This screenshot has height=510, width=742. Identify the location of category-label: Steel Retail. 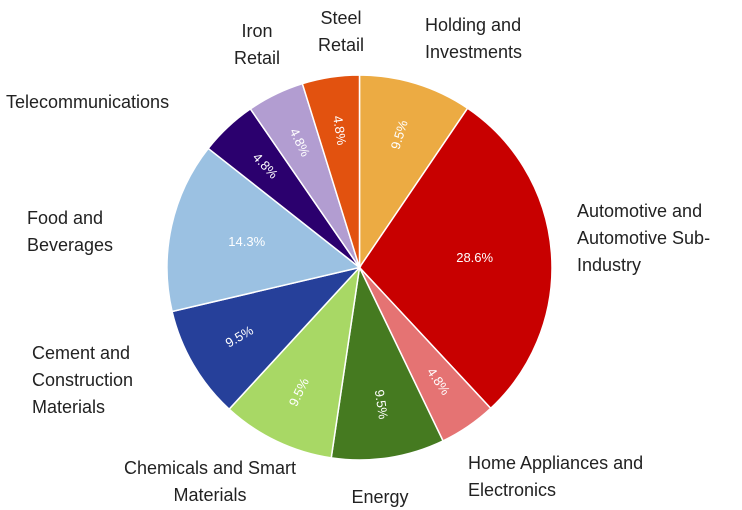
(341, 31).